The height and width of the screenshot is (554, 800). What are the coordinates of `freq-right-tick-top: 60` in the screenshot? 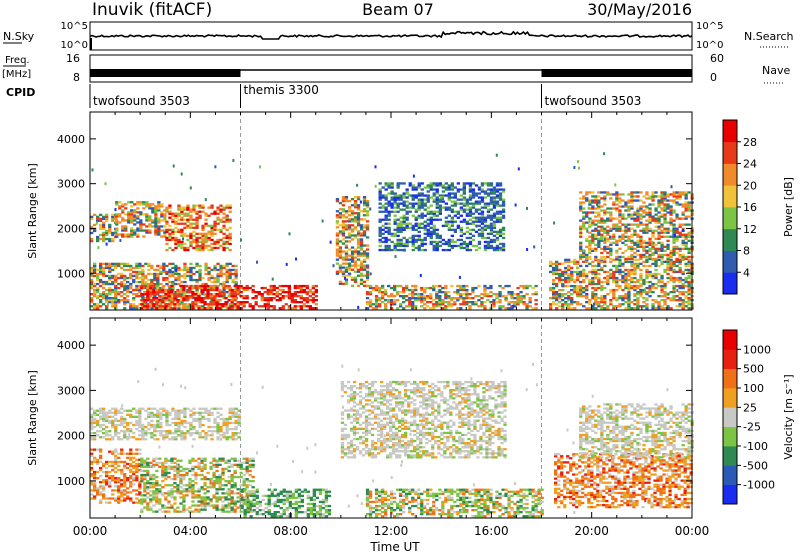 It's located at (717, 58).